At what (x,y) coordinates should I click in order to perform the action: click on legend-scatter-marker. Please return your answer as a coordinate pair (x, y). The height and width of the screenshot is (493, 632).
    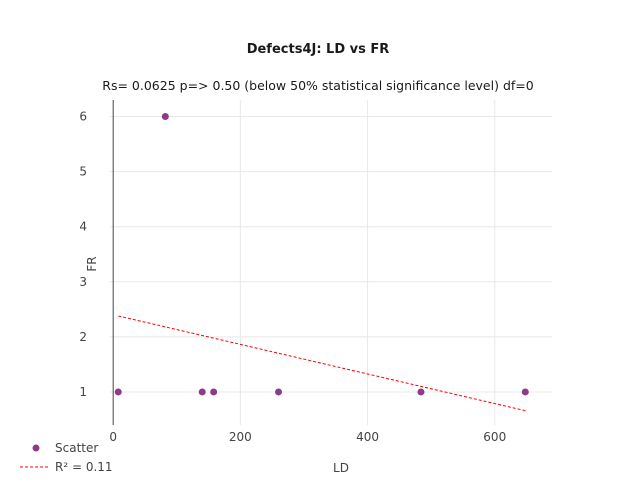
    Looking at the image, I should click on (36, 448).